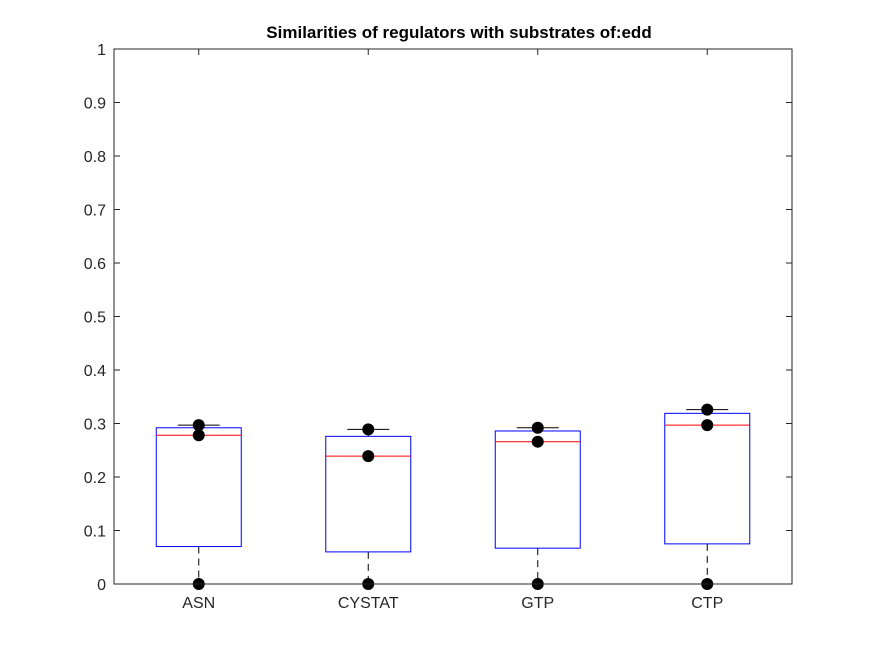 The height and width of the screenshot is (656, 875). What do you see at coordinates (95, 478) in the screenshot?
I see `y-tick-label: 0.2` at bounding box center [95, 478].